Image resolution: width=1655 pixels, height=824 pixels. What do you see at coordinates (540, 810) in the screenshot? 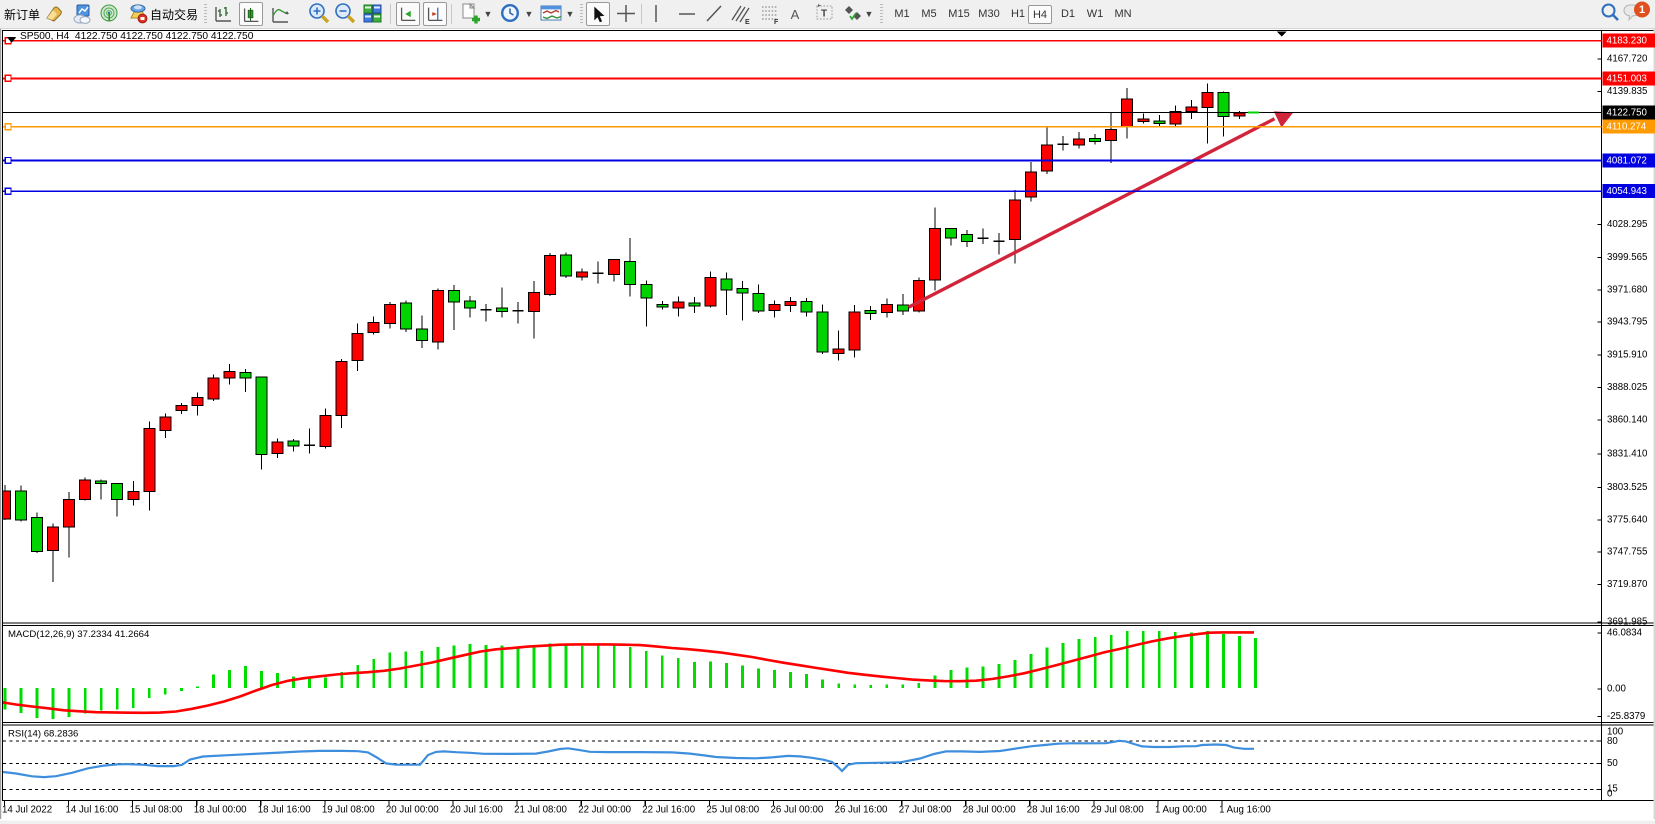
I see `svg-text: 21 Jul 08:00` at bounding box center [540, 810].